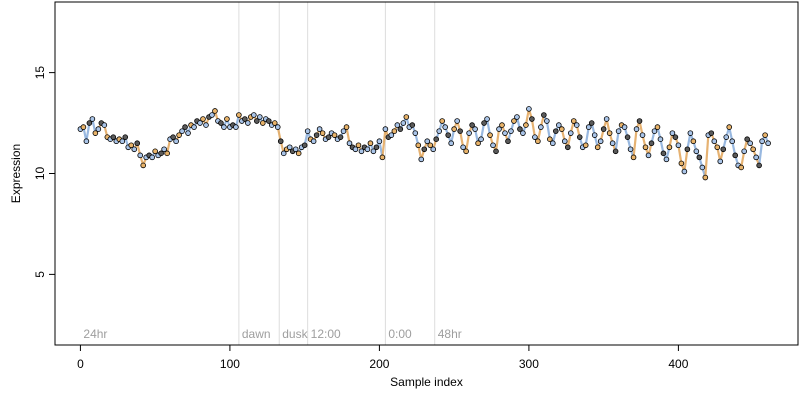 Image resolution: width=800 pixels, height=400 pixels. I want to click on x-tick-label: 300, so click(529, 364).